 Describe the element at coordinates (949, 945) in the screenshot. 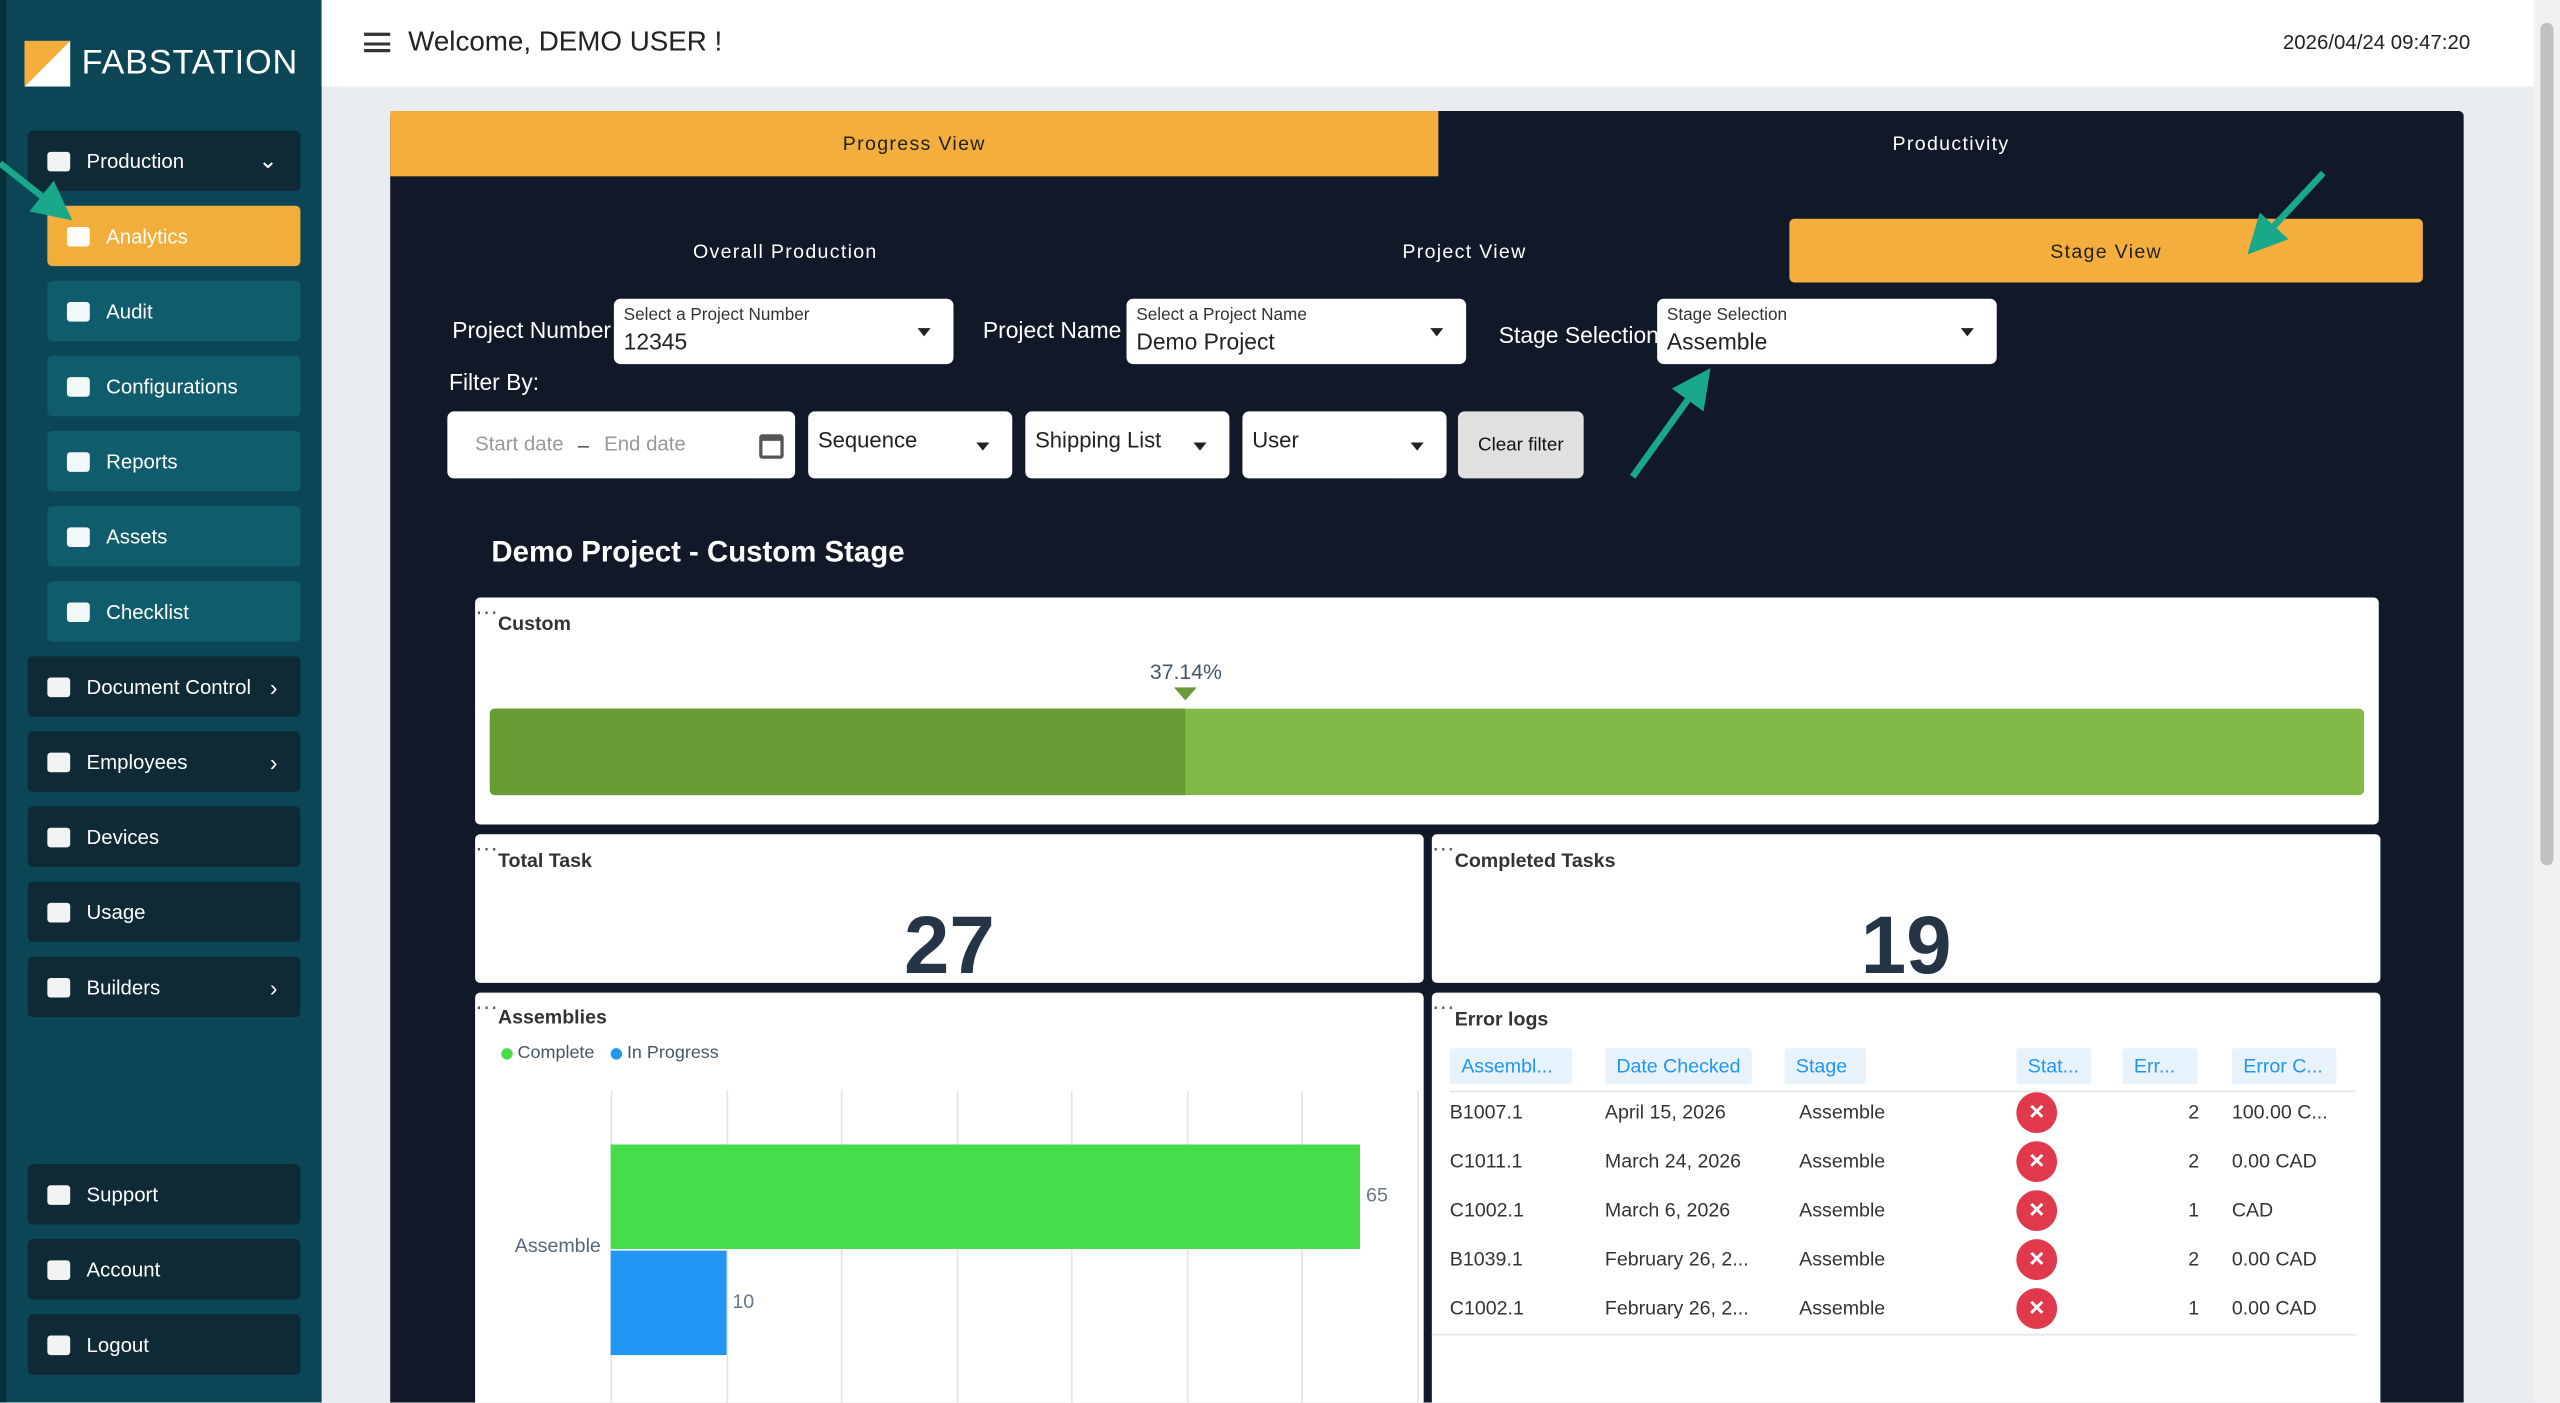

I see `stat-value: 27` at that location.